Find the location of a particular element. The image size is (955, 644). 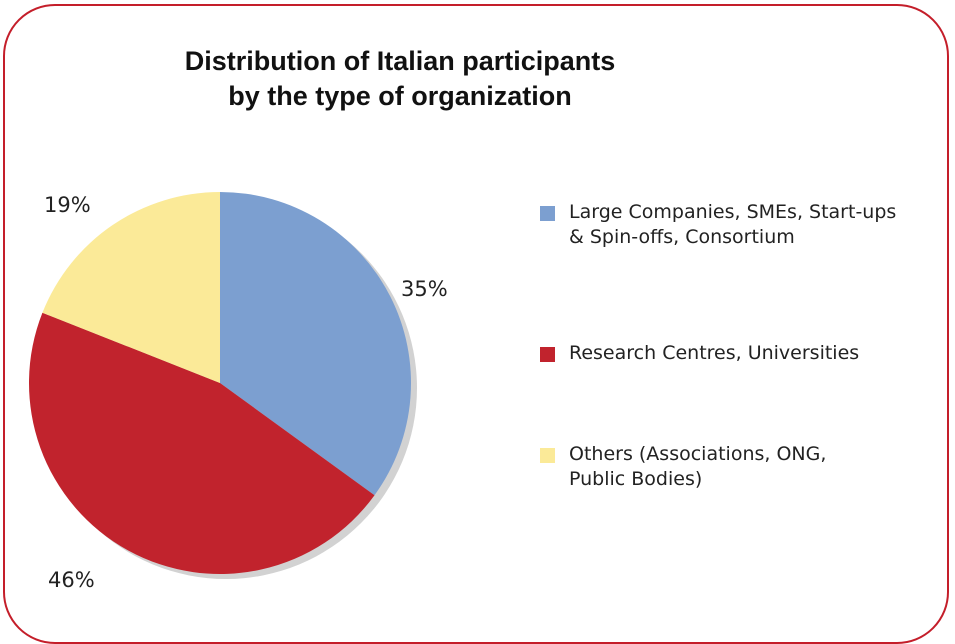

legend-label-line: Large Companies, SMEs, Start-ups is located at coordinates (733, 212).